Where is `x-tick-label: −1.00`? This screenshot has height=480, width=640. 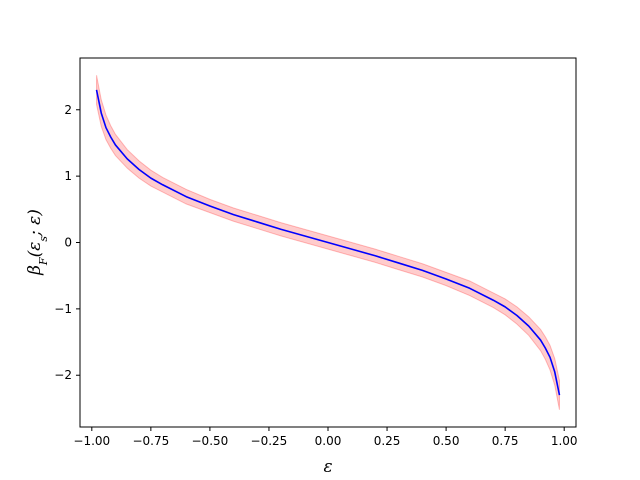
x-tick-label: −1.00 is located at coordinates (91, 441).